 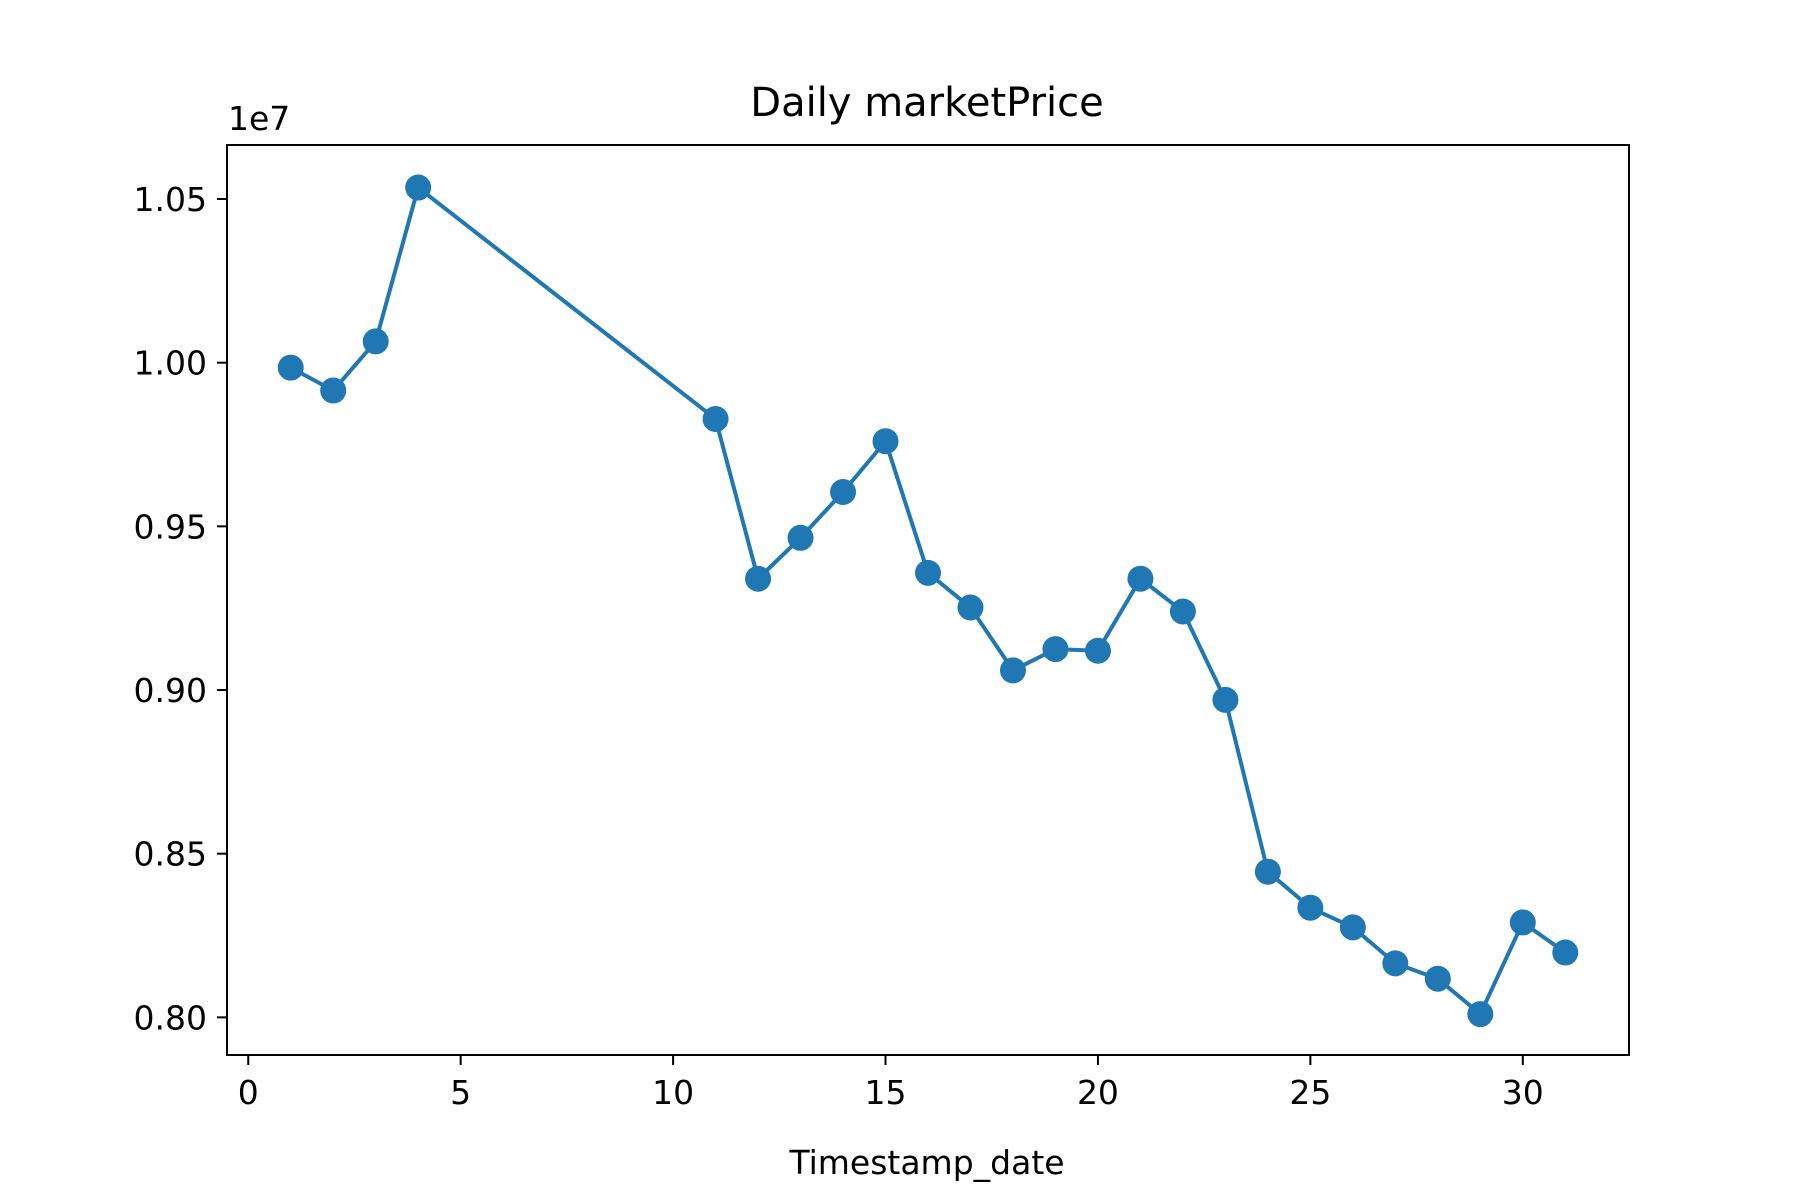 What do you see at coordinates (926, 103) in the screenshot?
I see `chart-title: Daily marketPrice` at bounding box center [926, 103].